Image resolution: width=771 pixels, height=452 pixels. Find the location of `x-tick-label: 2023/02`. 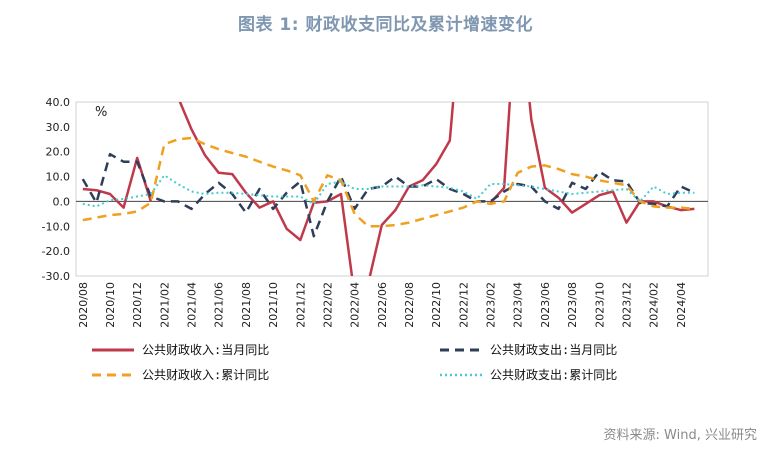

x-tick-label: 2023/02 is located at coordinates (491, 305).